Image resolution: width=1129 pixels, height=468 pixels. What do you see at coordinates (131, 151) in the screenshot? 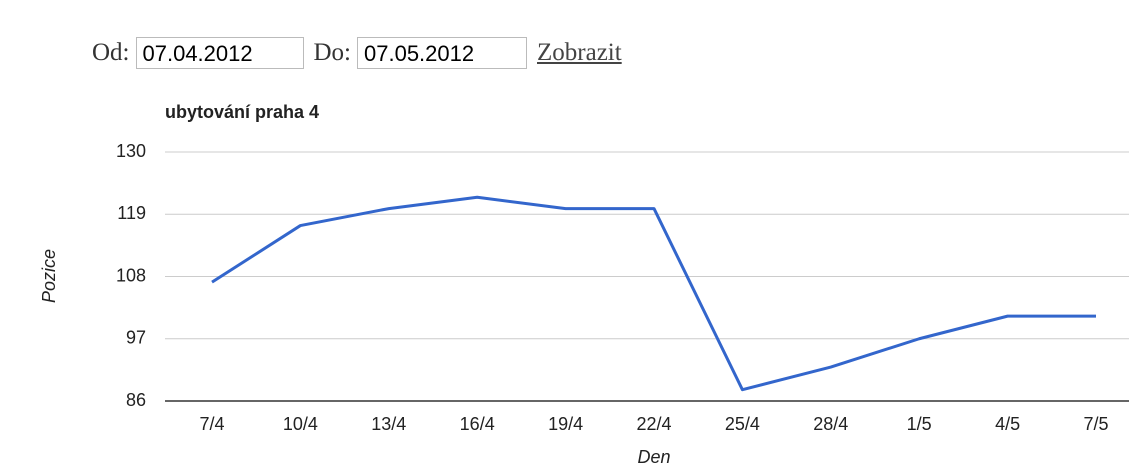
I see `y-tick-label: 130` at bounding box center [131, 151].